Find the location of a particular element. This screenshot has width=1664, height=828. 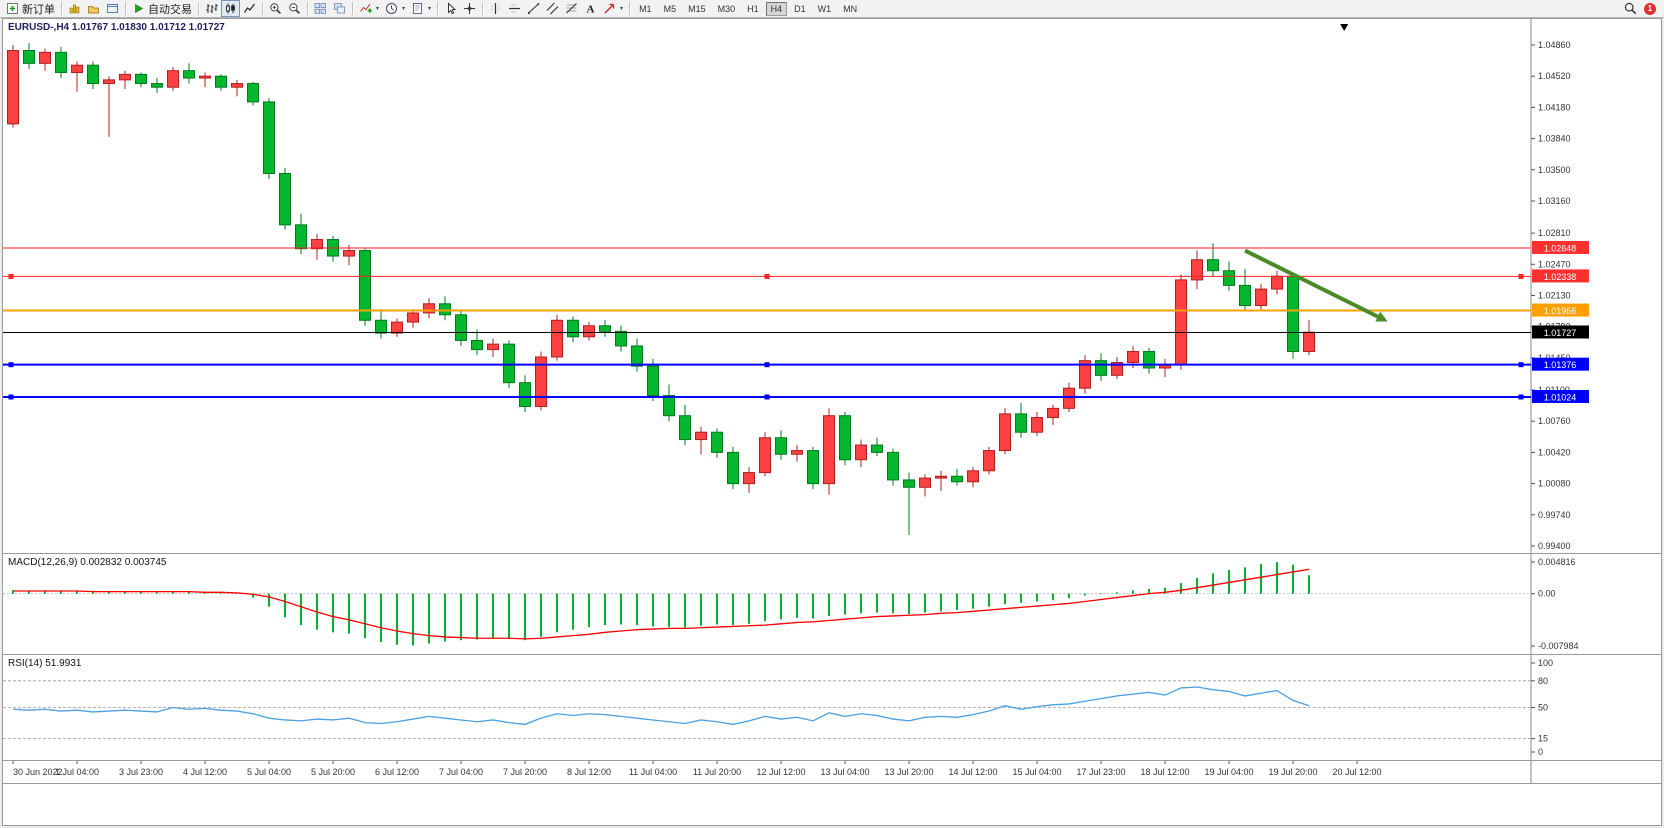

svg-text: 15 is located at coordinates (1543, 739).